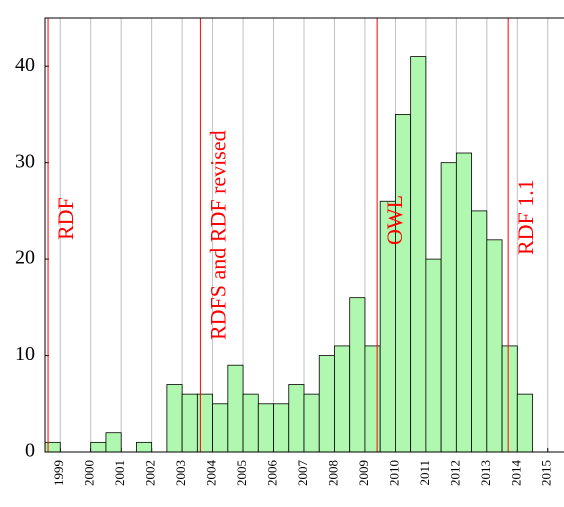 Image resolution: width=564 pixels, height=507 pixels. Describe the element at coordinates (25, 161) in the screenshot. I see `y-tick-label: 30` at that location.